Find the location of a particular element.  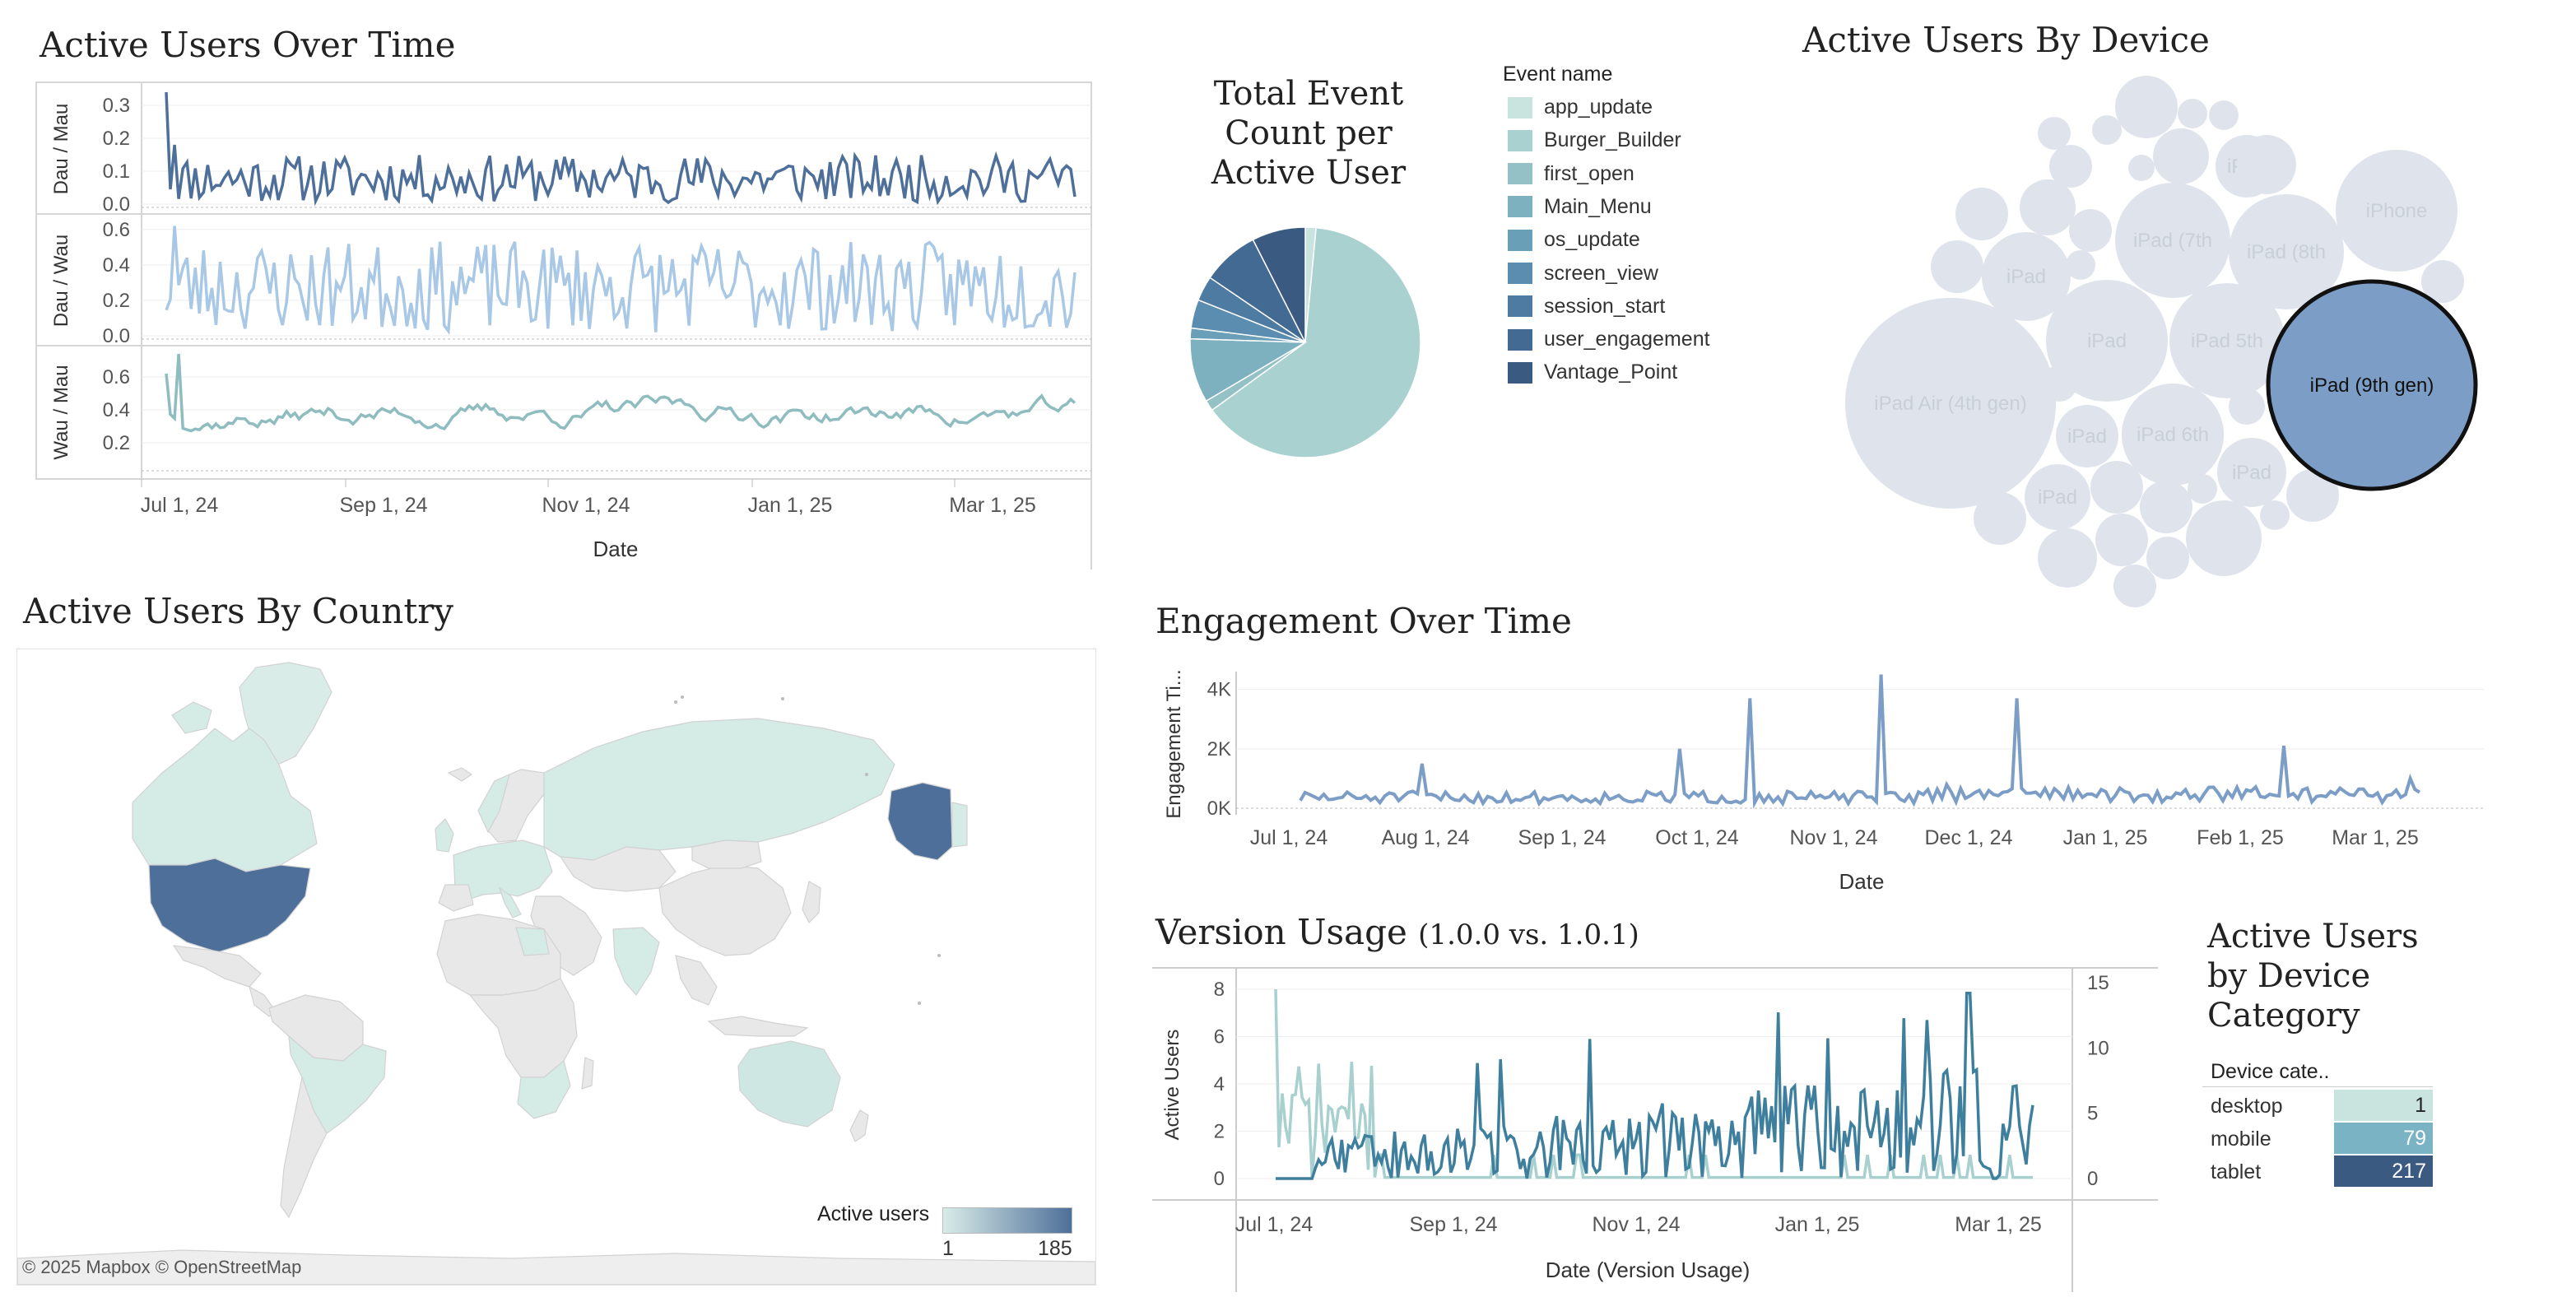

map-region-madagascar is located at coordinates (587, 1073).